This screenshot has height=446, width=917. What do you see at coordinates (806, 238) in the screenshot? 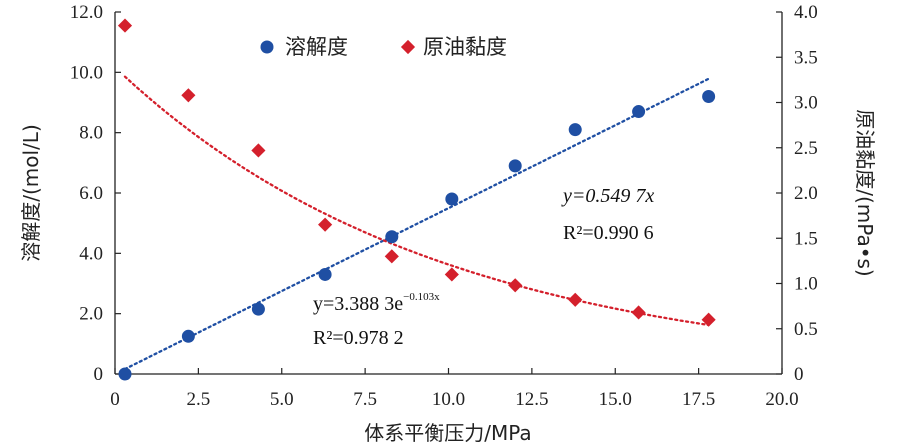
I see `right-y-tick-label: 1.5` at bounding box center [806, 238].